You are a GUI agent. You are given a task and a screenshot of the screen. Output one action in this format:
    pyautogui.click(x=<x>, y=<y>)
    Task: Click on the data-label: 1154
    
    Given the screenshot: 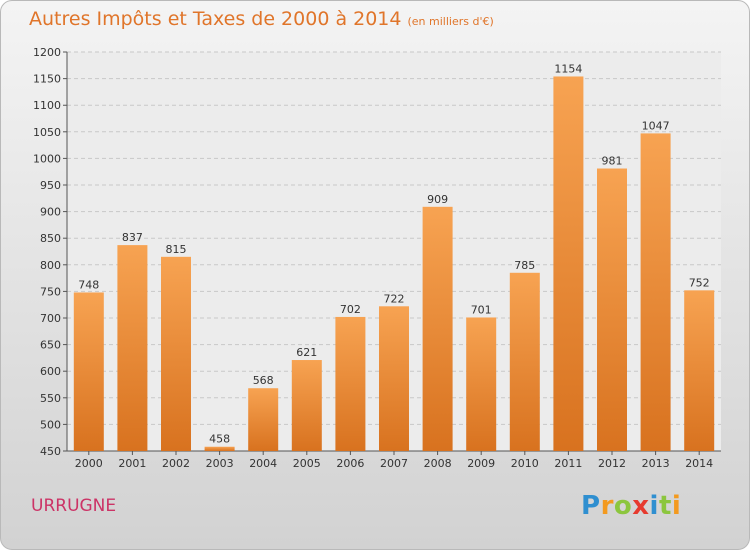 What is the action you would take?
    pyautogui.click(x=568, y=68)
    